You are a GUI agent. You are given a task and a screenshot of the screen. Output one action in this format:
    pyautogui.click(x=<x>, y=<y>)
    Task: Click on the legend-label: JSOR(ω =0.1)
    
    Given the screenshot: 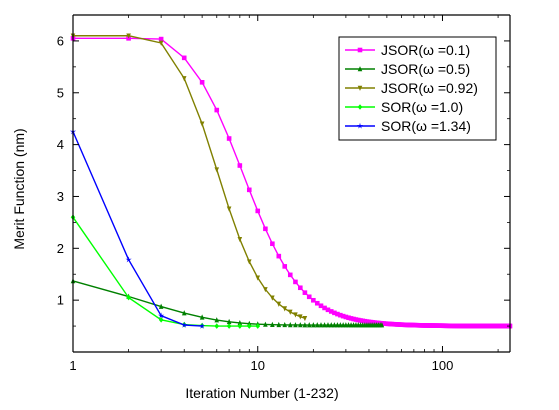 What is the action you would take?
    pyautogui.click(x=425, y=50)
    